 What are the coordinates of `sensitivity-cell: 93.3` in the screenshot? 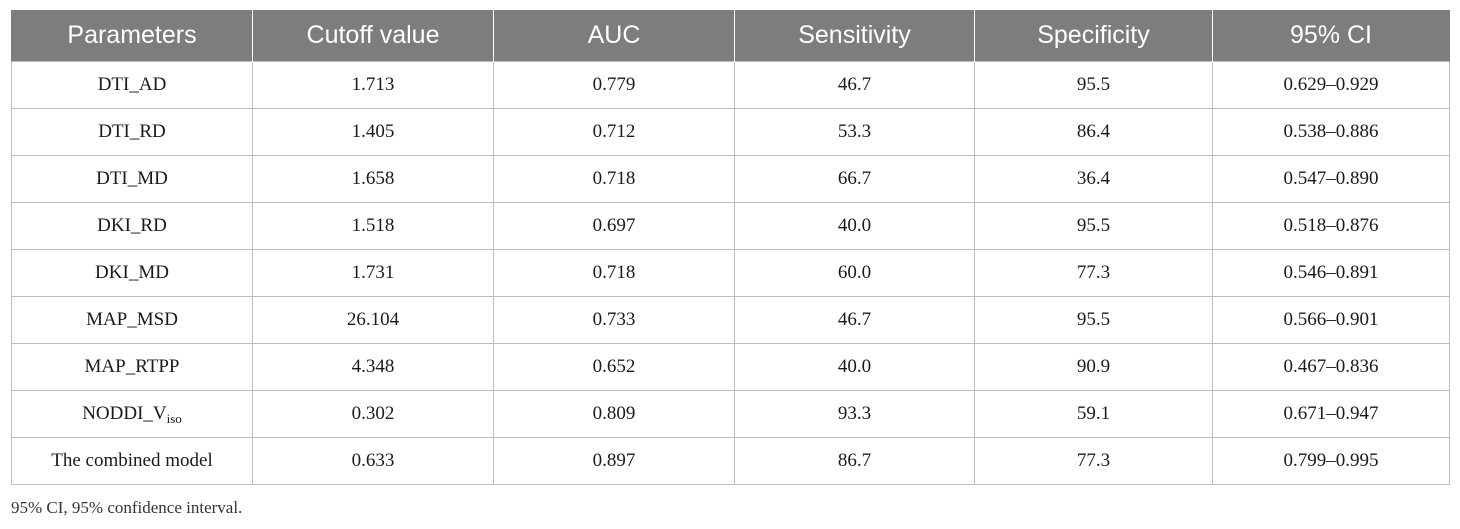 It's located at (854, 414).